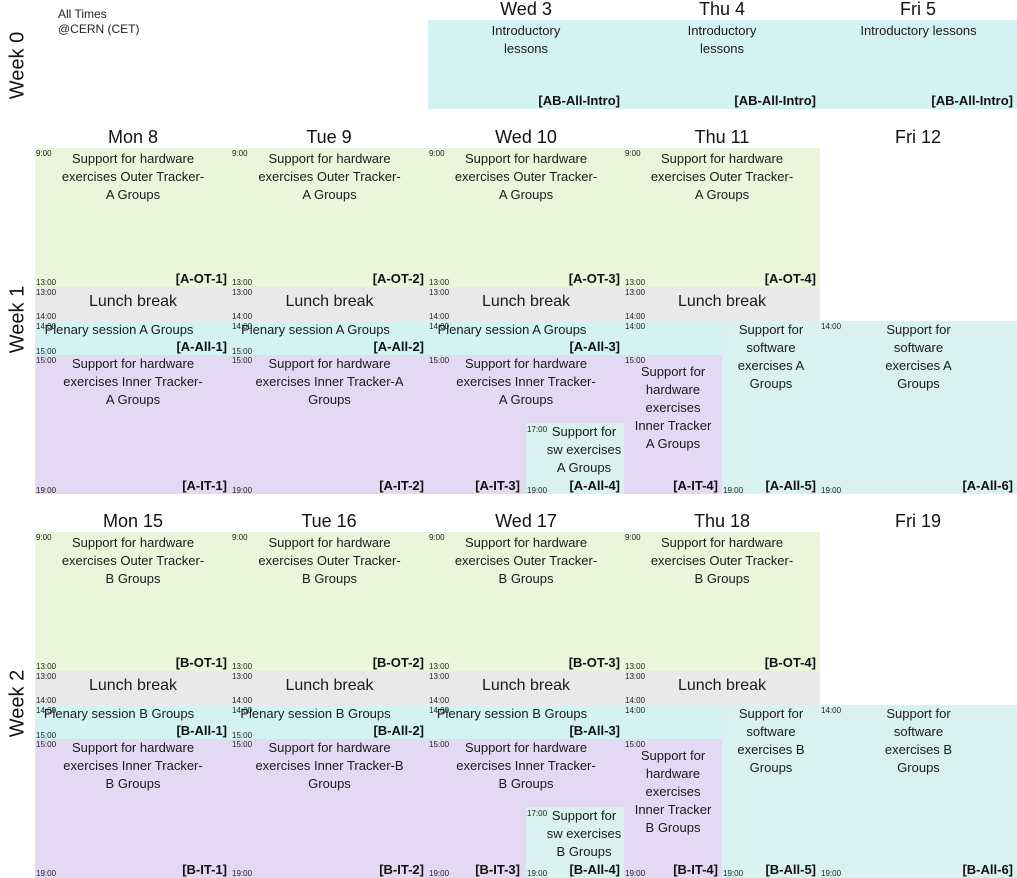 This screenshot has height=878, width=1017. Describe the element at coordinates (526, 338) in the screenshot. I see `plenary-event: Plenary session A Groups [A-All-3]` at that location.